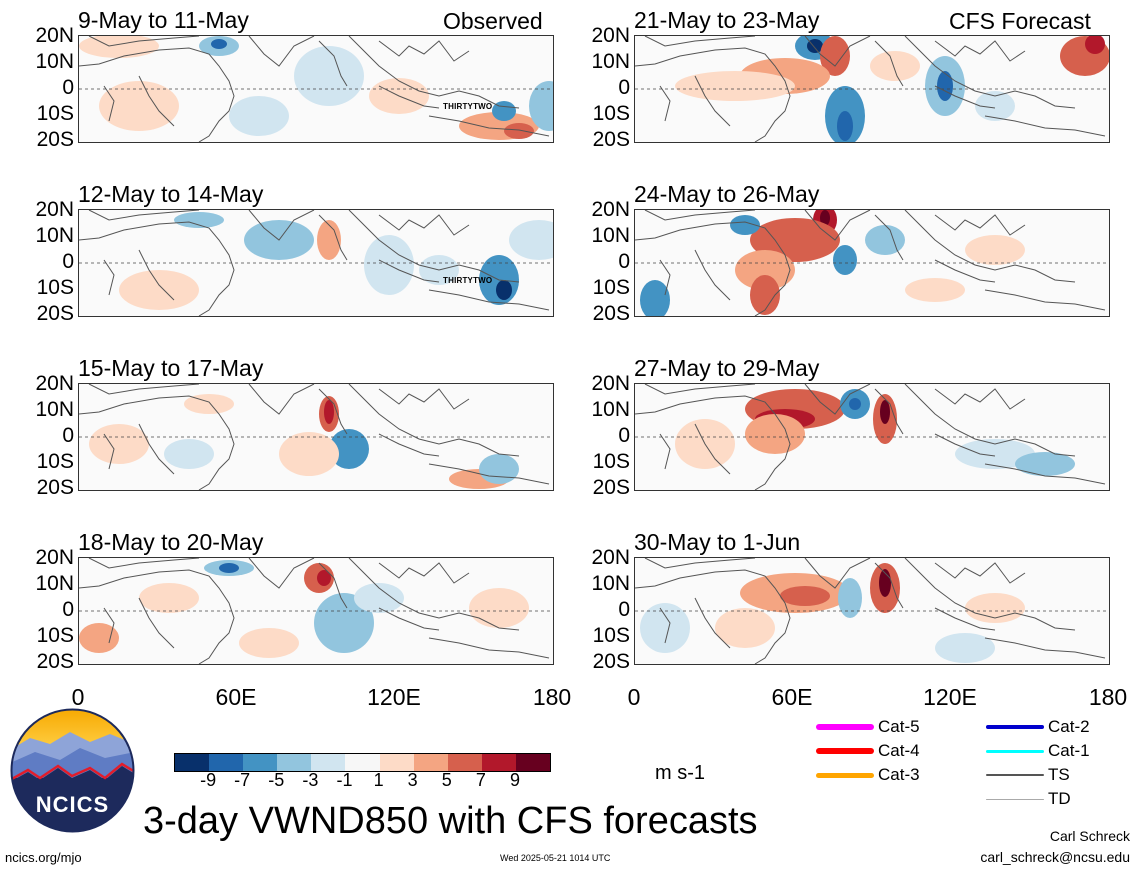 This screenshot has height=872, width=1135. I want to click on panel-title: 12-May to 14-May, so click(171, 194).